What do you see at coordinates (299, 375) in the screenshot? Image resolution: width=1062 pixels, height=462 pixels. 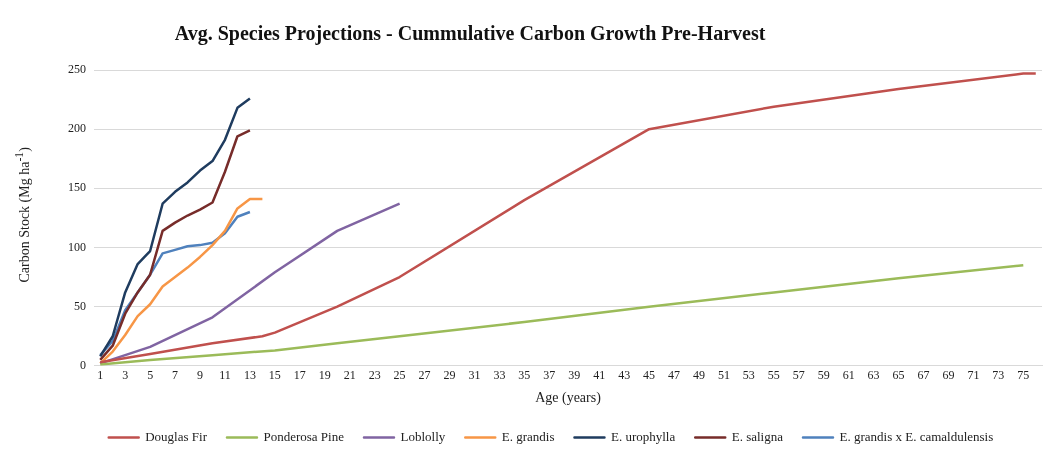 I see `x-tick-label: 17` at bounding box center [299, 375].